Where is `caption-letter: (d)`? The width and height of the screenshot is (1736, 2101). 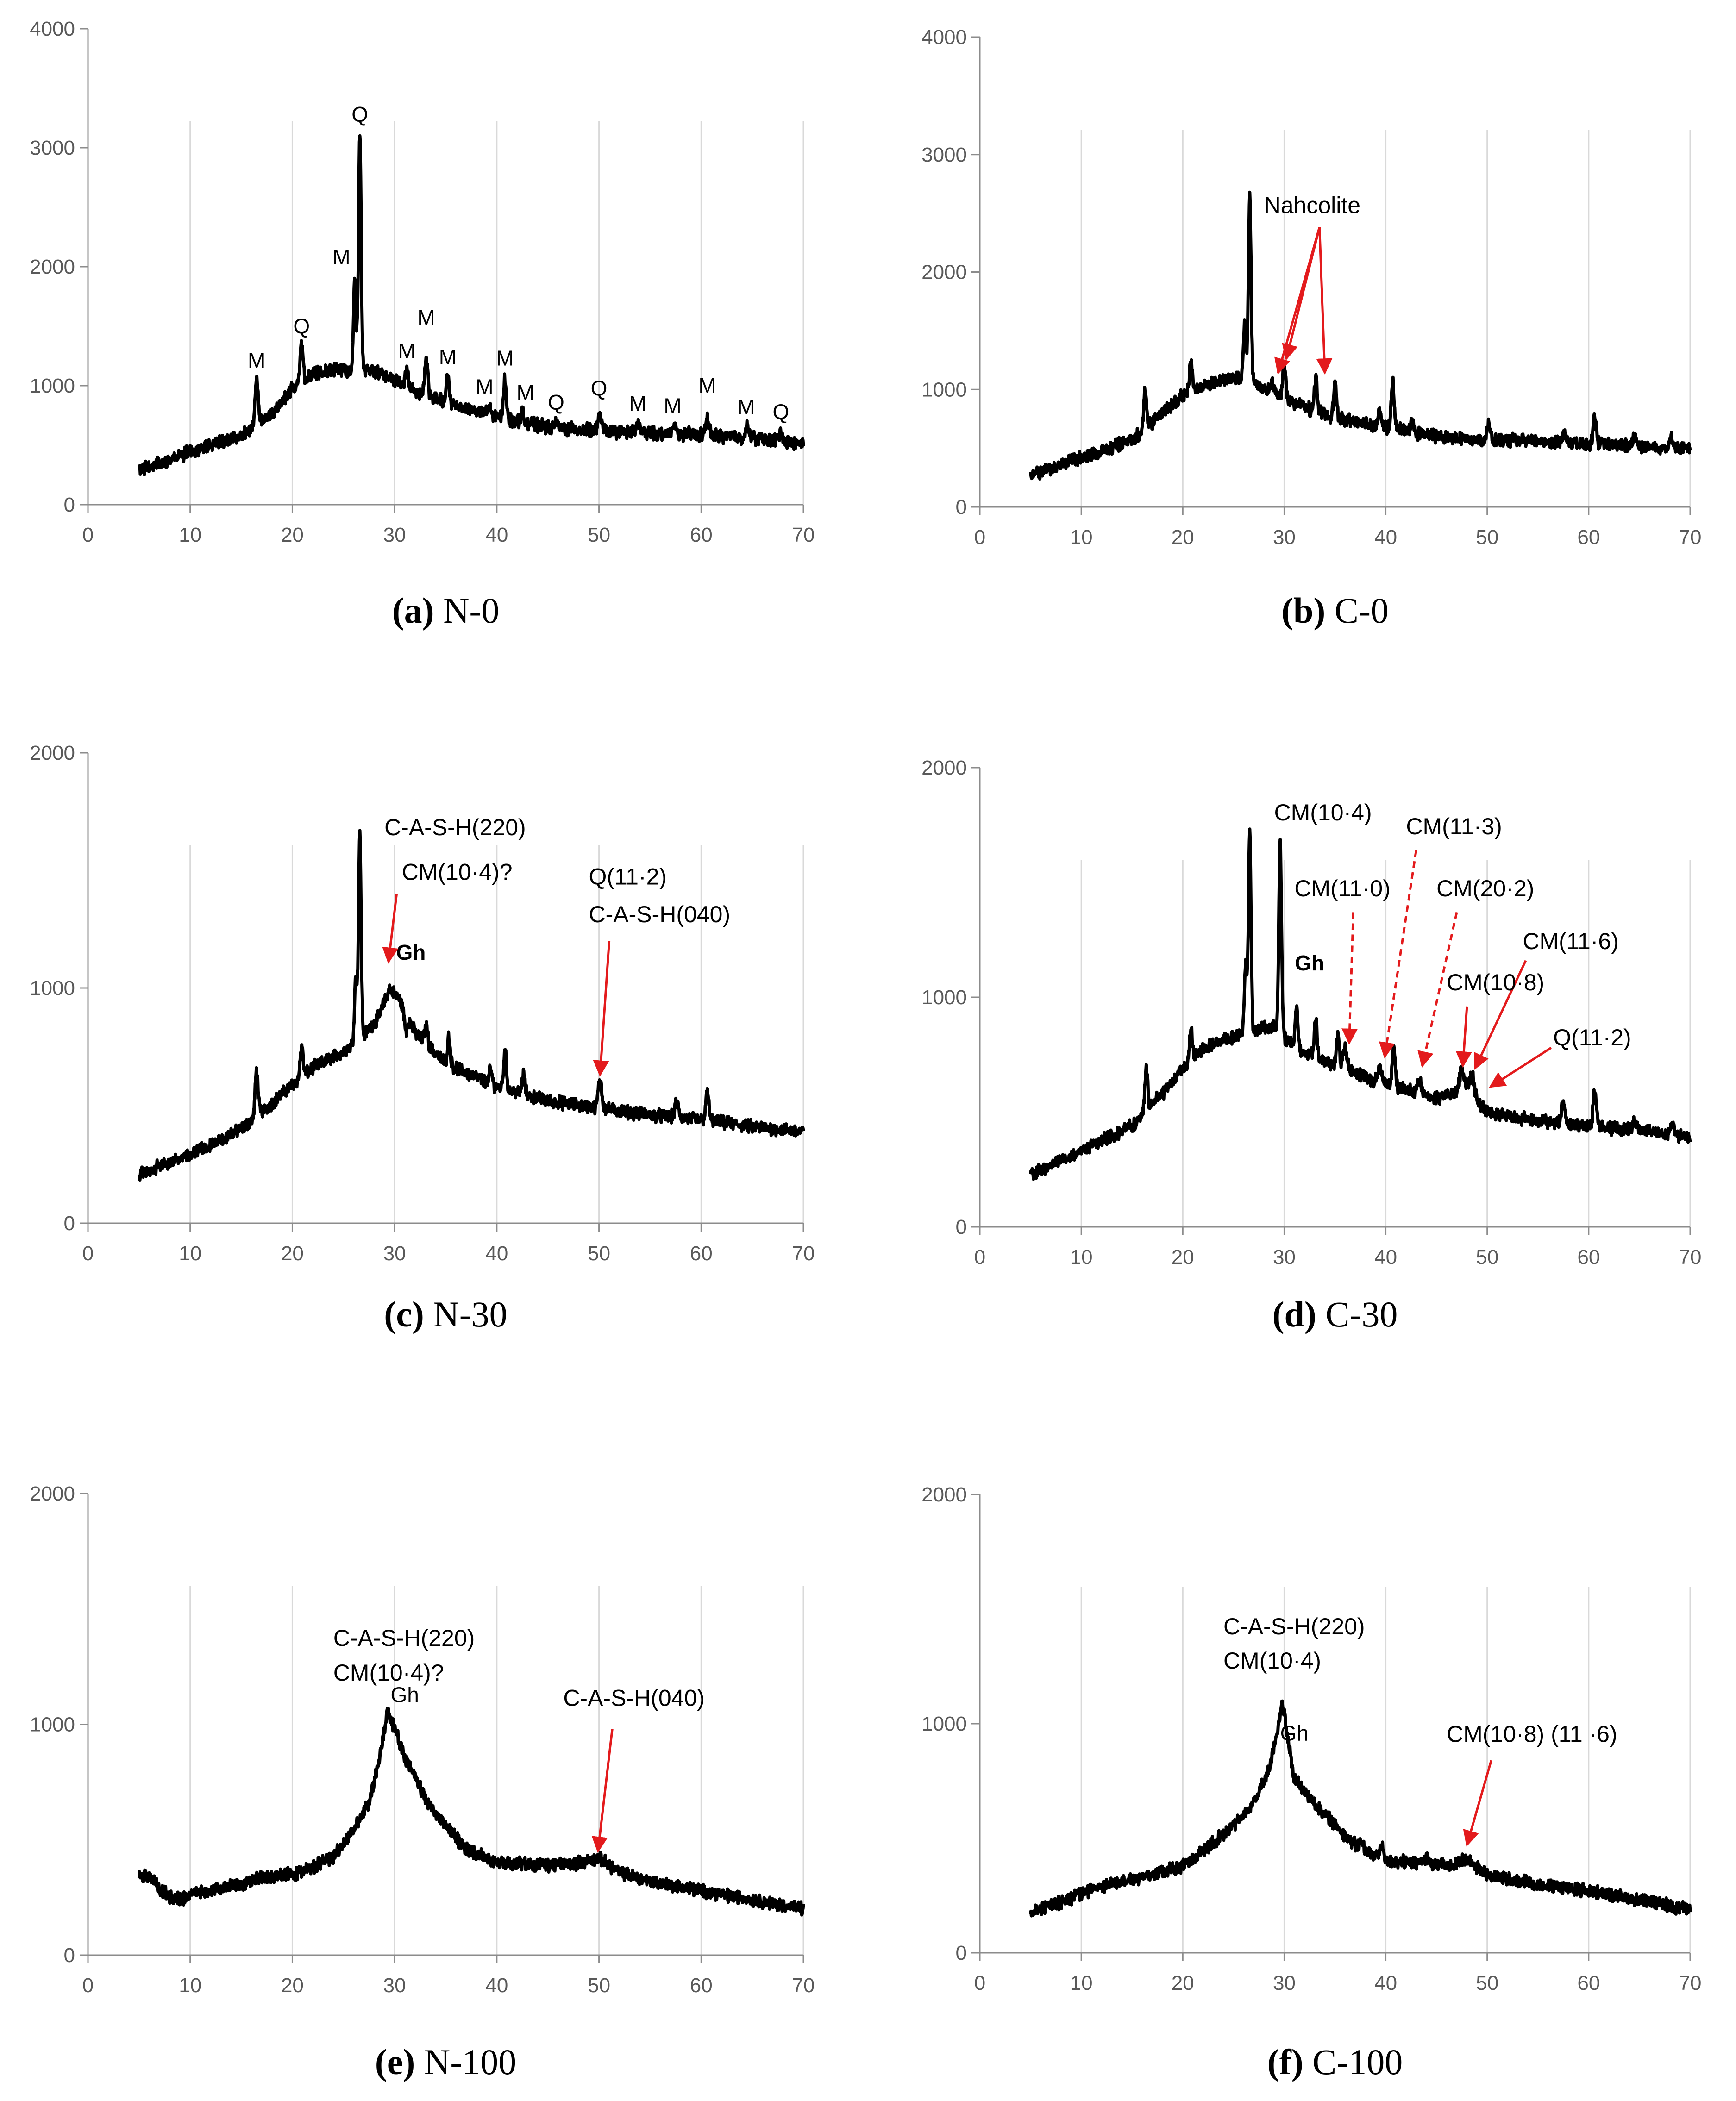 caption-letter: (d) is located at coordinates (1299, 1314).